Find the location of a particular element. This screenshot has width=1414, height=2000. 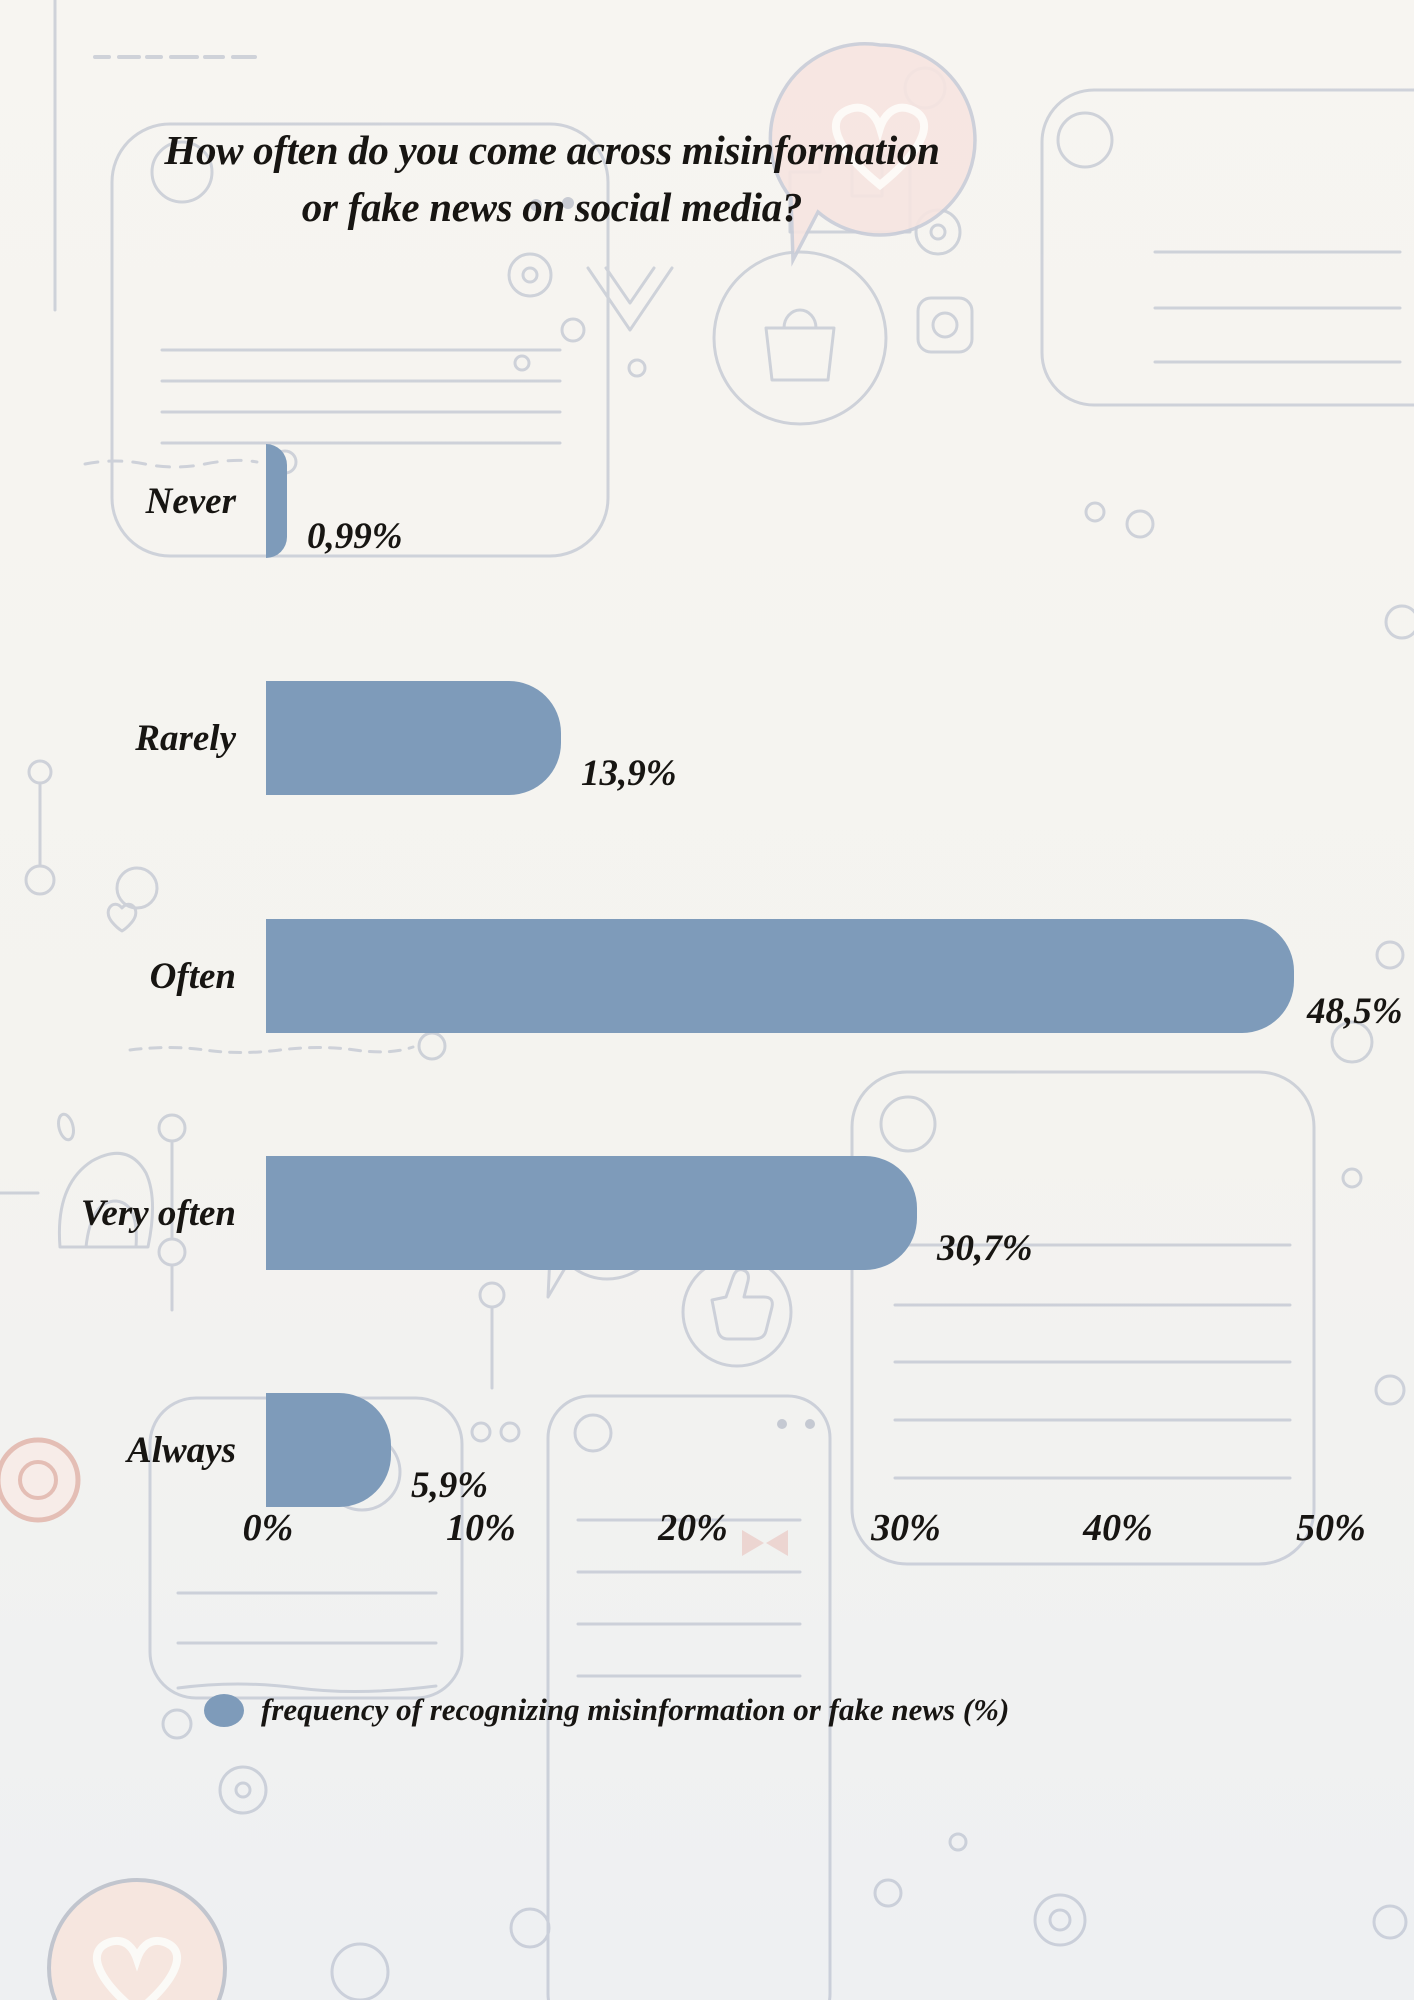

bottom-phone-doodle is located at coordinates (689, 1697).